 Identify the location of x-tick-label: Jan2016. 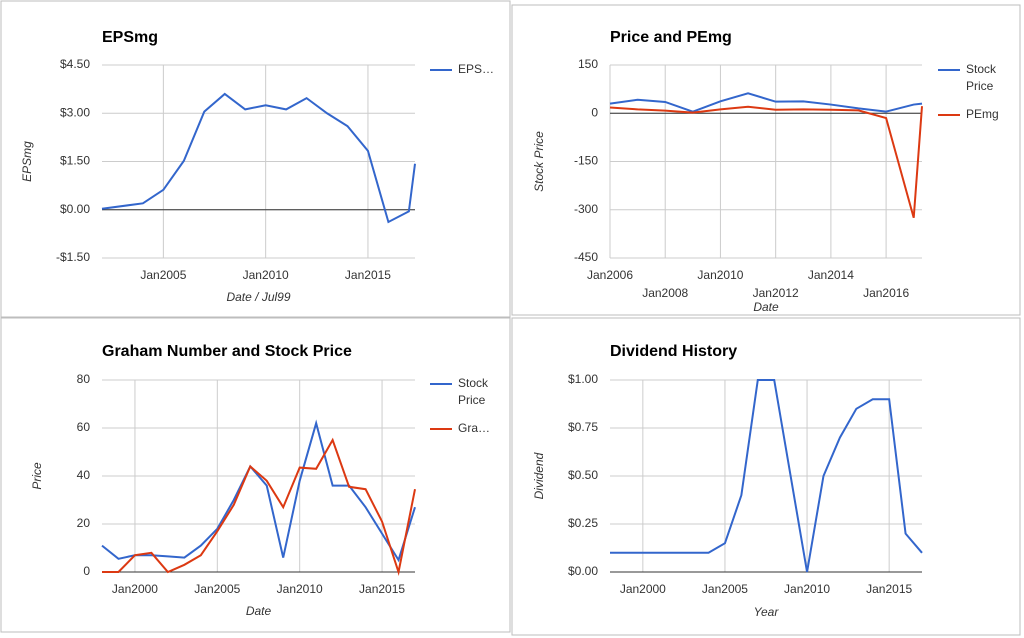
(886, 293).